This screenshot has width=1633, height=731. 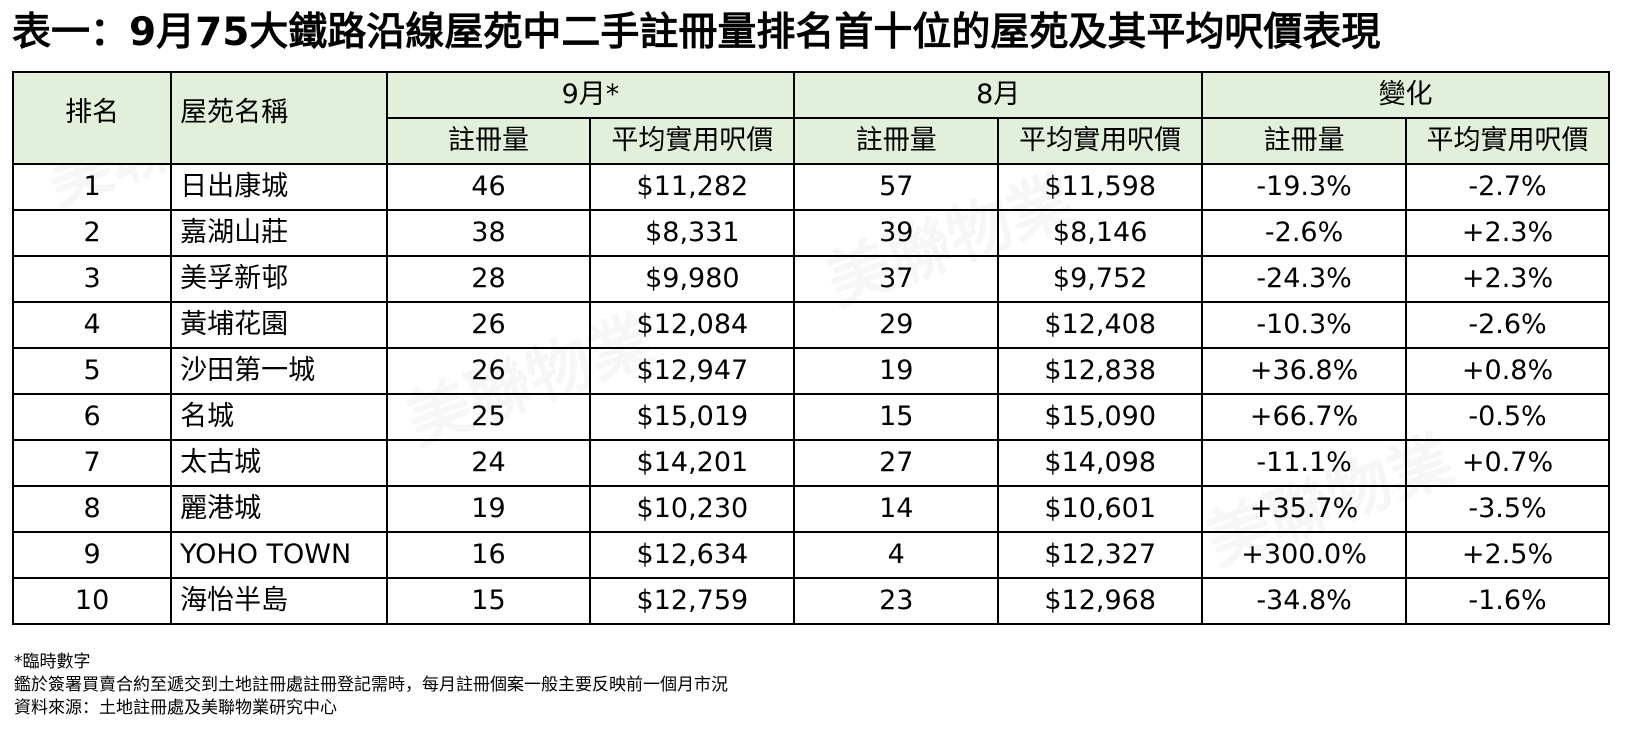 I want to click on header-sep-reg: 註冊量, so click(x=488, y=141).